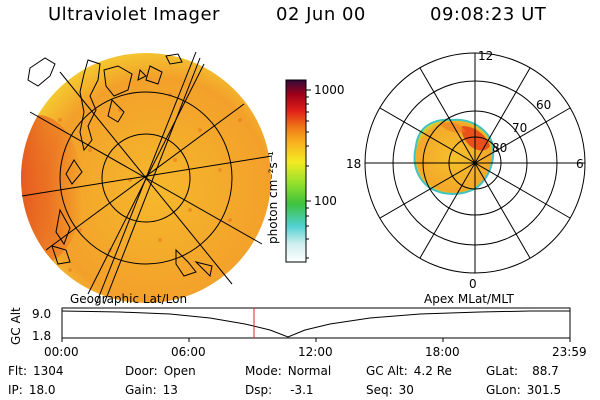  What do you see at coordinates (179, 371) in the screenshot?
I see `info-door-value: Open` at bounding box center [179, 371].